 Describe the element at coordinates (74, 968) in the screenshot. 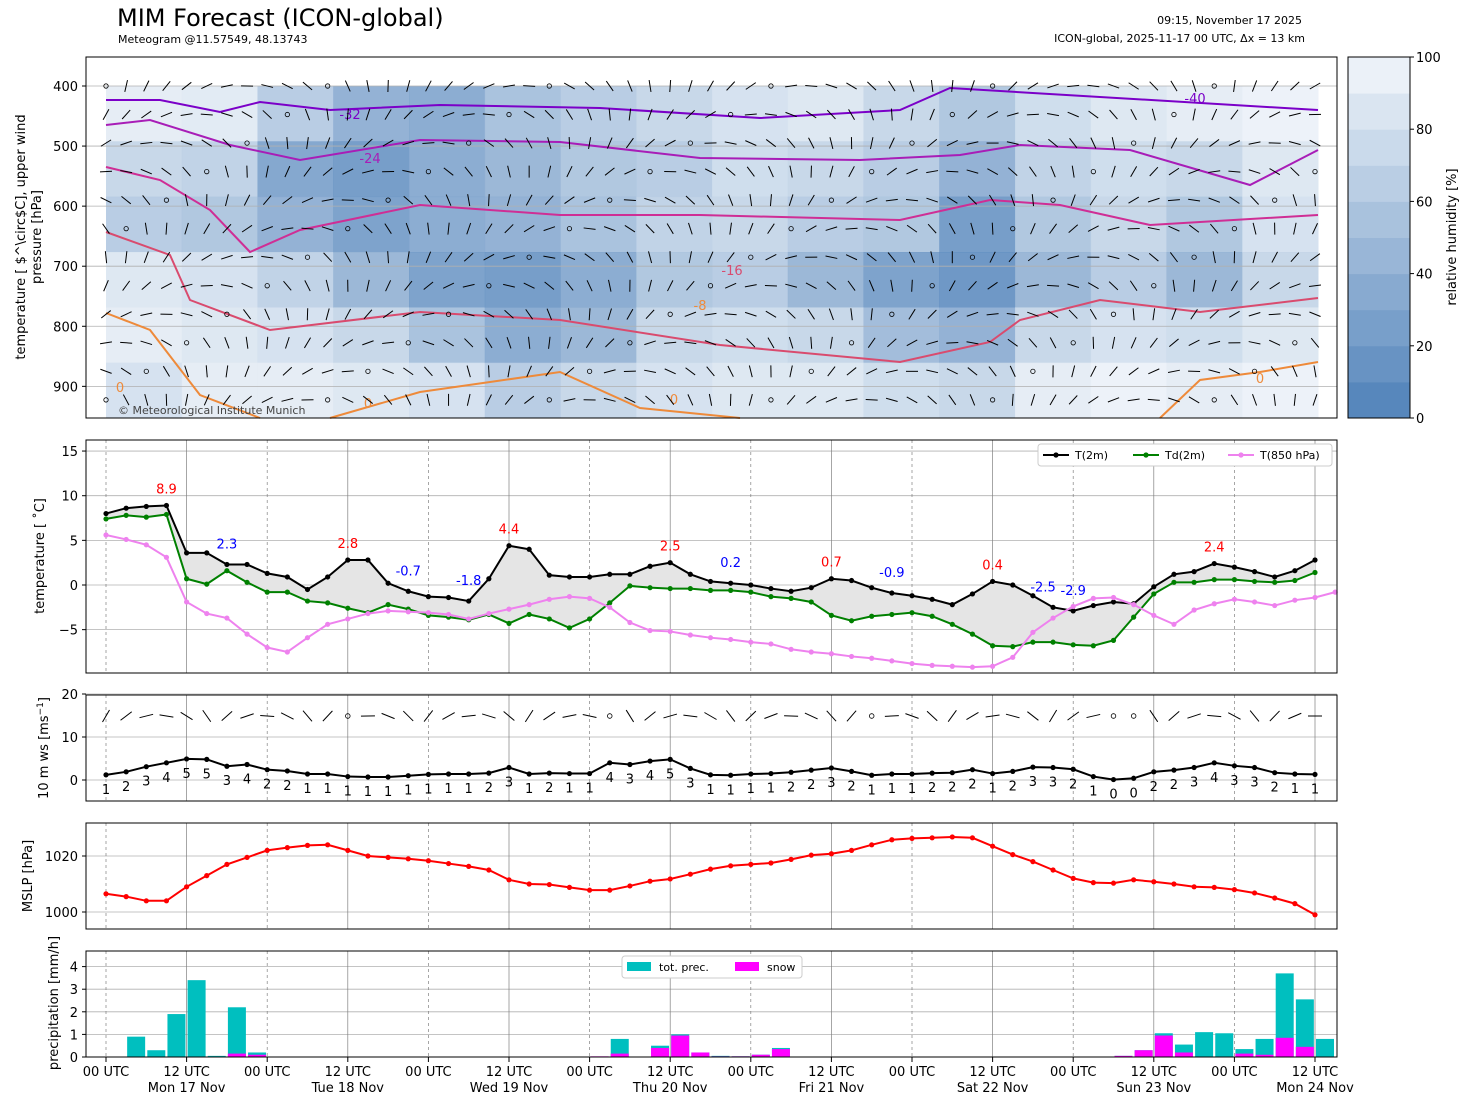

I see `y-tick-label: 4` at that location.